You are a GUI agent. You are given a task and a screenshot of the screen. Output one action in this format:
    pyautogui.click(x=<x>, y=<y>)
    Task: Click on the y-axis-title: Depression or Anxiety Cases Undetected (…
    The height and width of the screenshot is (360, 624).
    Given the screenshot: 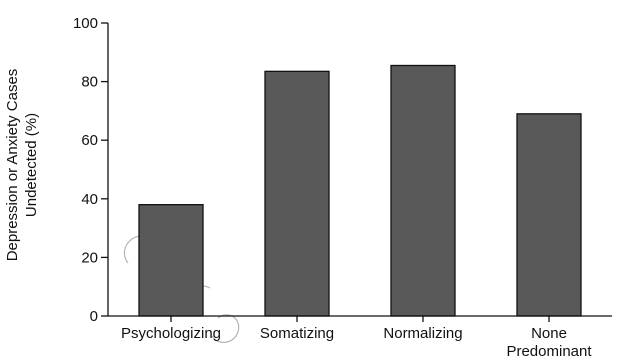 What is the action you would take?
    pyautogui.click(x=22, y=165)
    